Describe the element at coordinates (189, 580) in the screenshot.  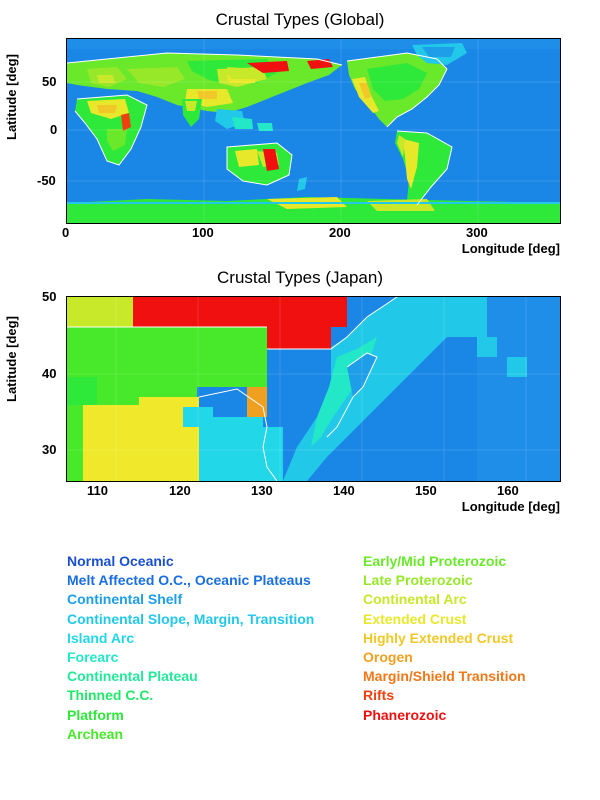
I see `legend-item: Melt Affected O.C., Oceanic Plateaus` at that location.